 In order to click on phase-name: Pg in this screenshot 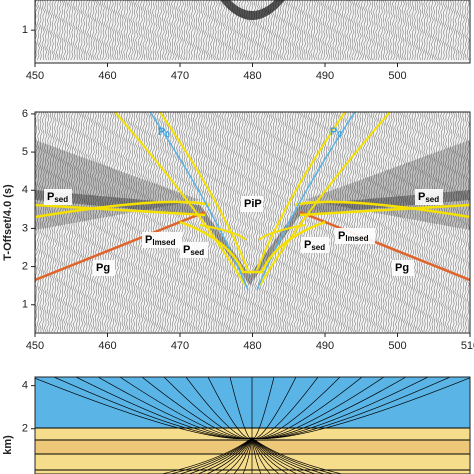, I will do `click(103, 268)`.